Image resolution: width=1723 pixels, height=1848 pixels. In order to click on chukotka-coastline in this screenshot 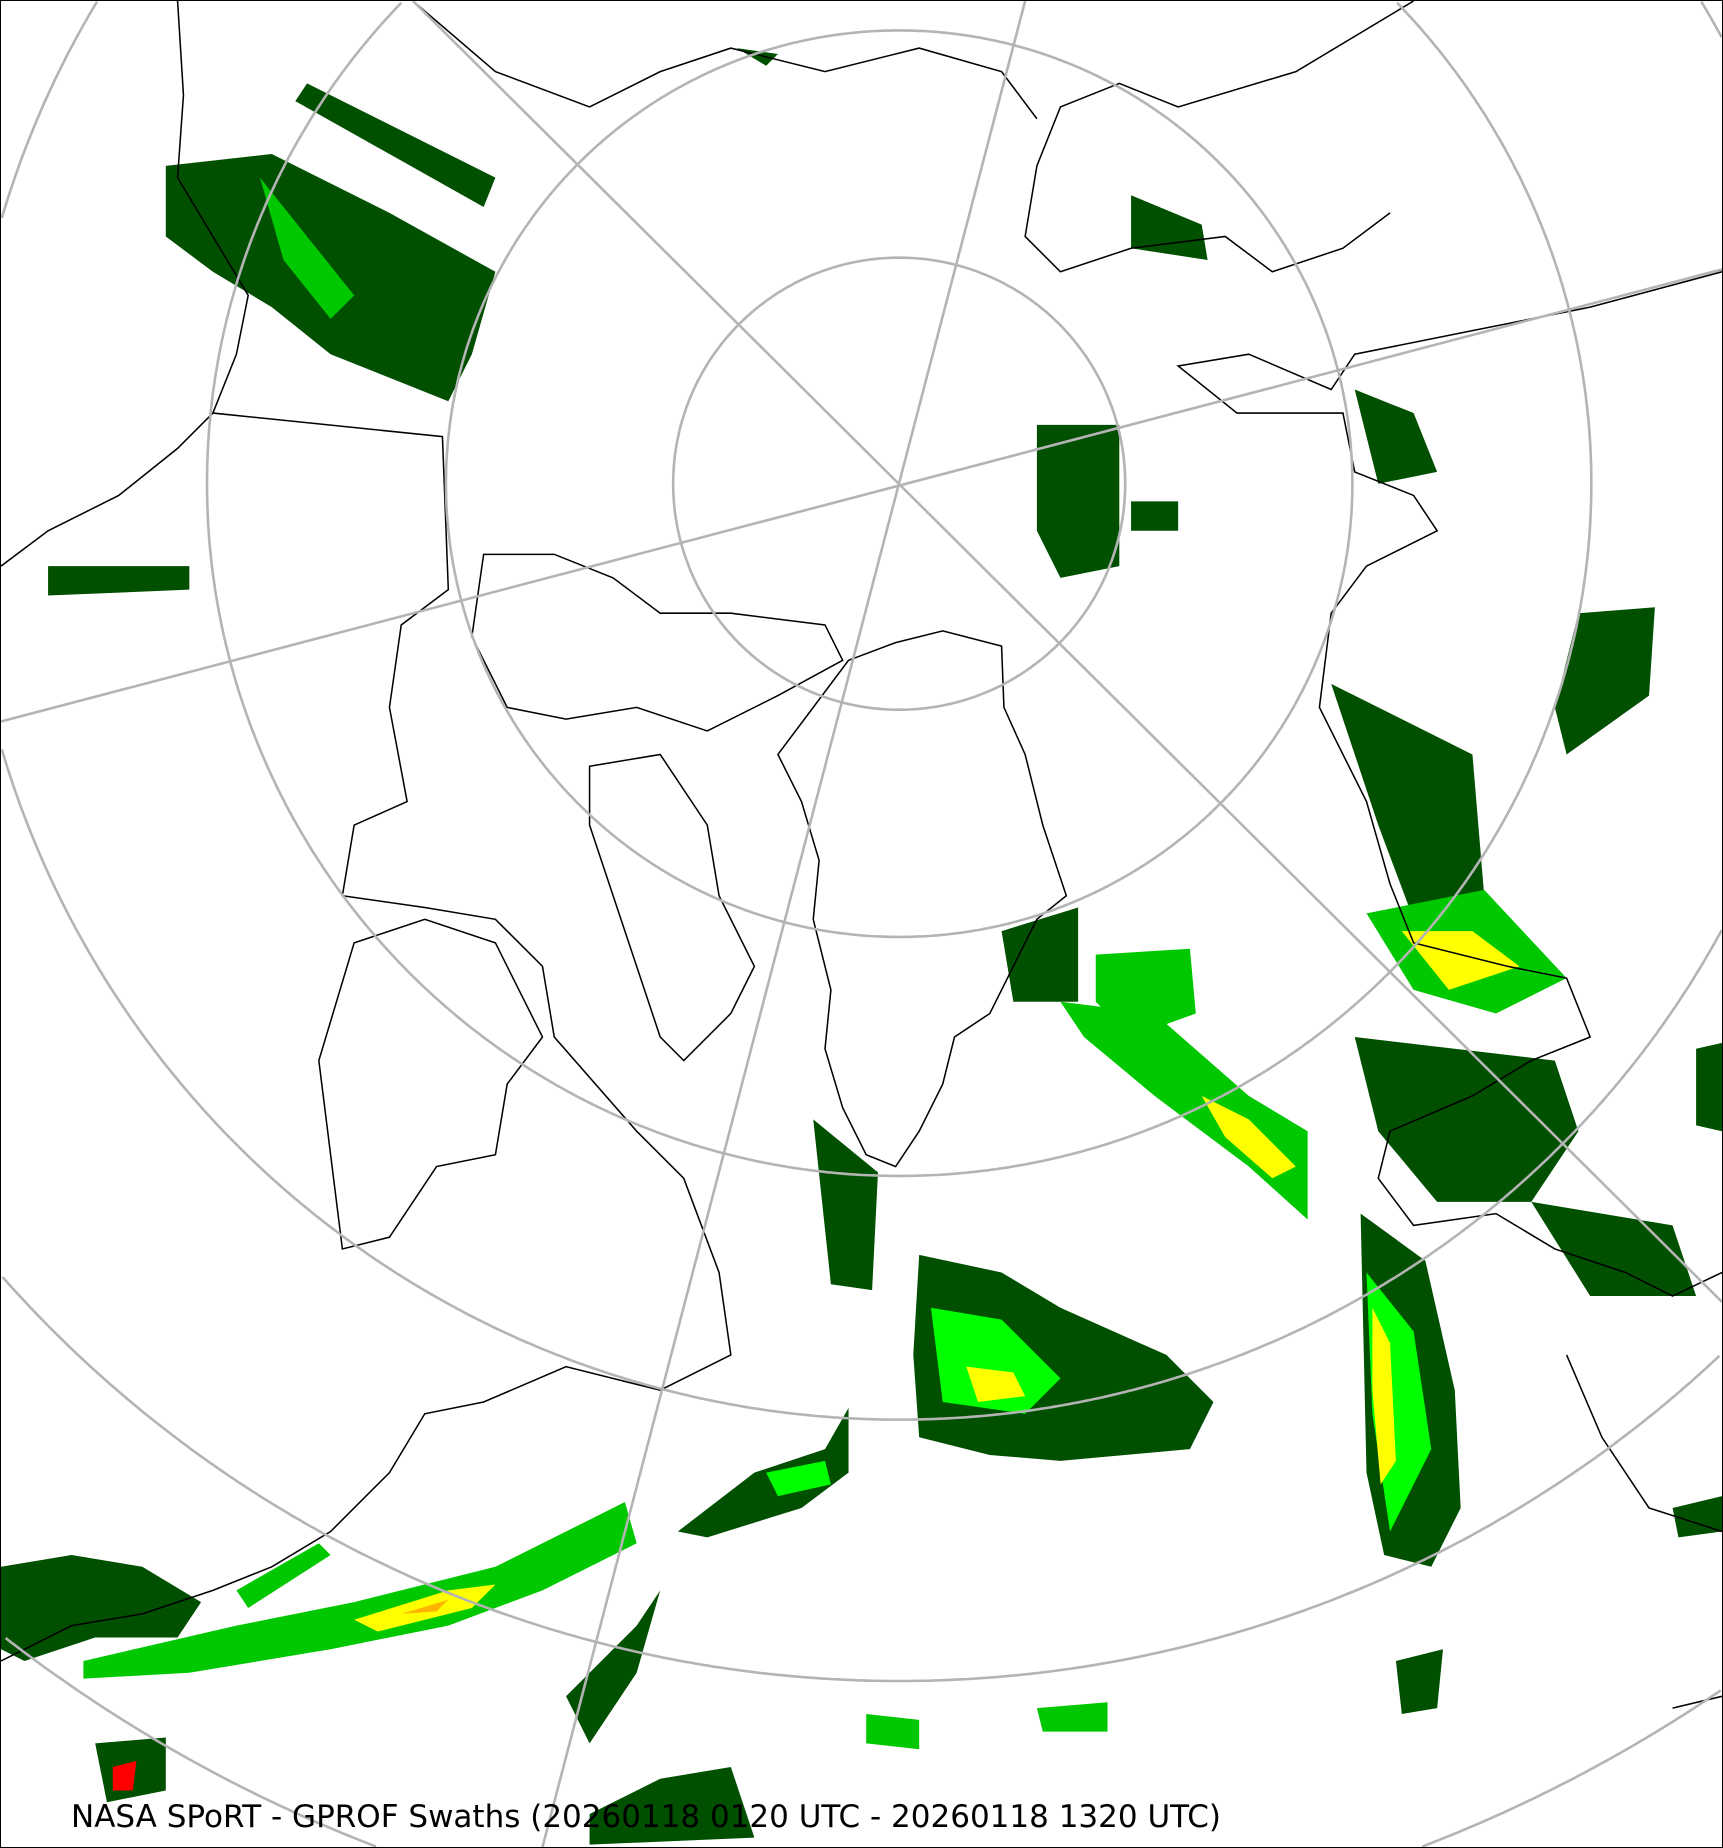, I will do `click(725, 60)`.